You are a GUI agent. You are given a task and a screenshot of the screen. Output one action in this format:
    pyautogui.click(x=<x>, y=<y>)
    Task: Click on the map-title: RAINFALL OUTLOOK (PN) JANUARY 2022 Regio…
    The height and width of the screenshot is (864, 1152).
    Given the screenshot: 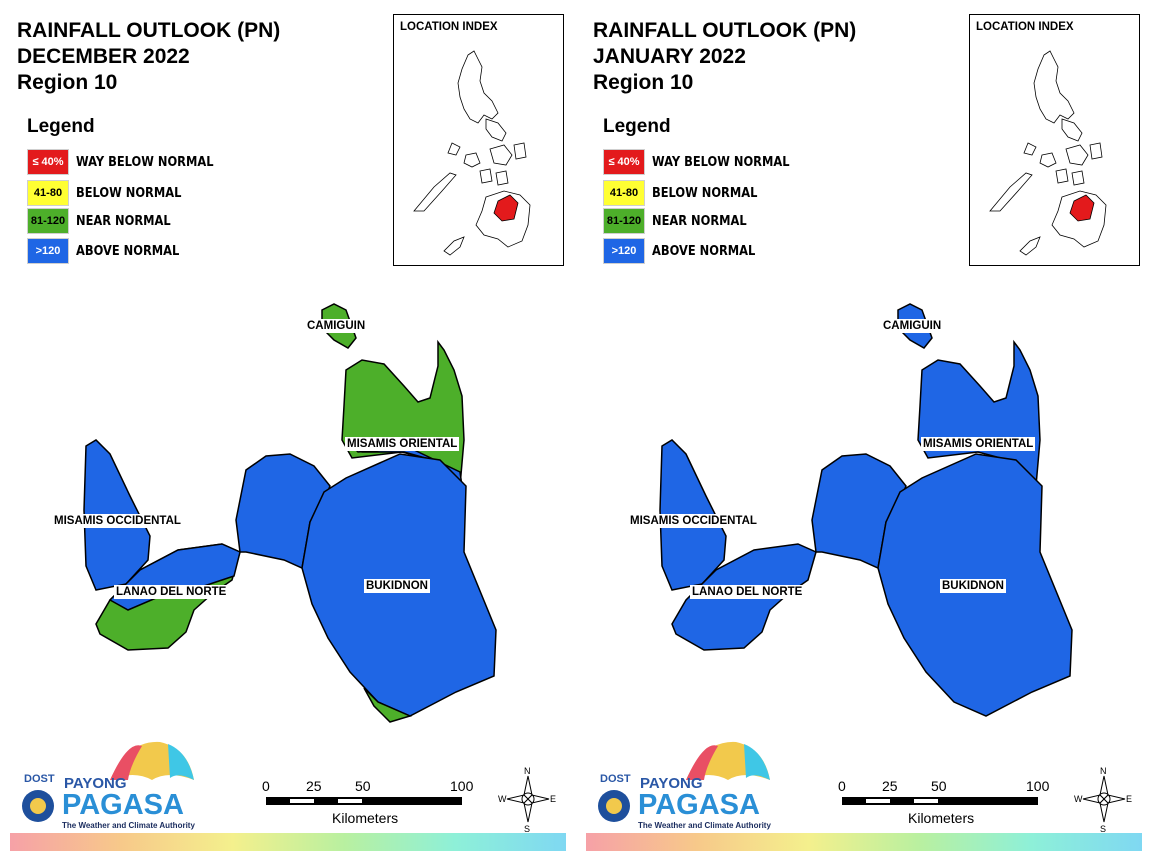 What is the action you would take?
    pyautogui.click(x=724, y=57)
    